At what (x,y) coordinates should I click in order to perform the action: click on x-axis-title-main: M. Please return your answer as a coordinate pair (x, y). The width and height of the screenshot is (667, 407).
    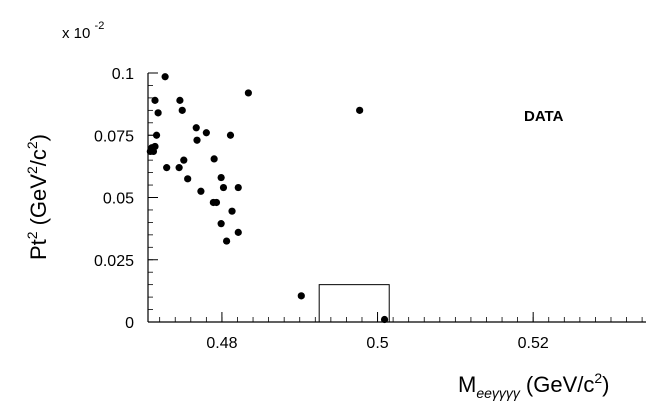
    Looking at the image, I should click on (467, 384).